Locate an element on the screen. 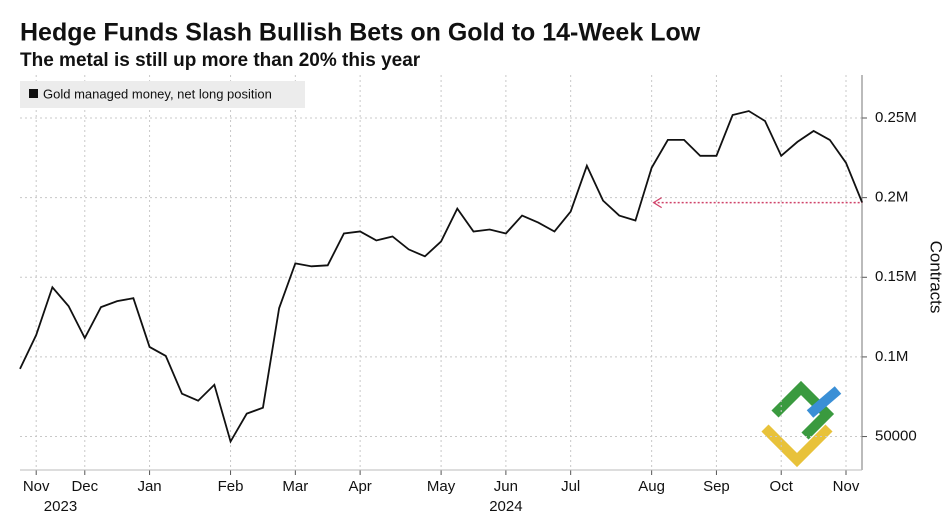 This screenshot has width=950, height=514. reference-arrowhead is located at coordinates (657, 203).